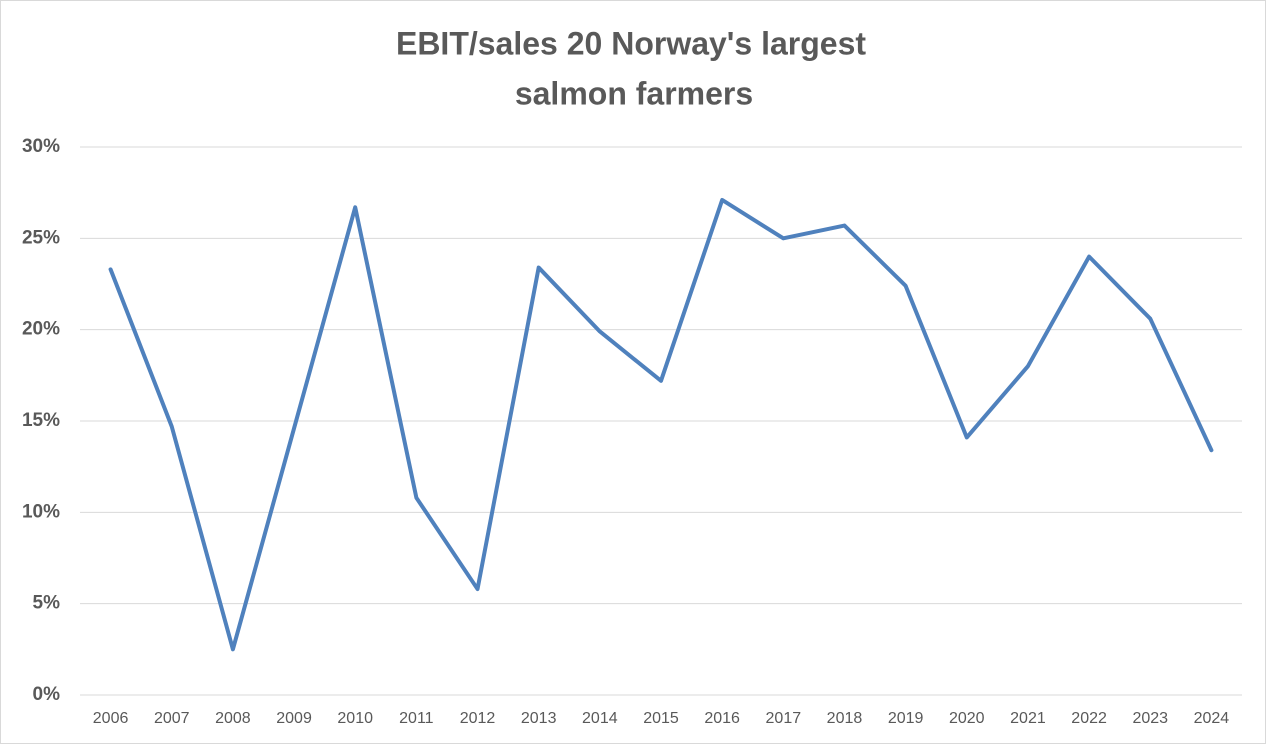 The width and height of the screenshot is (1266, 744). Describe the element at coordinates (600, 718) in the screenshot. I see `x-tick-label: 2014` at that location.